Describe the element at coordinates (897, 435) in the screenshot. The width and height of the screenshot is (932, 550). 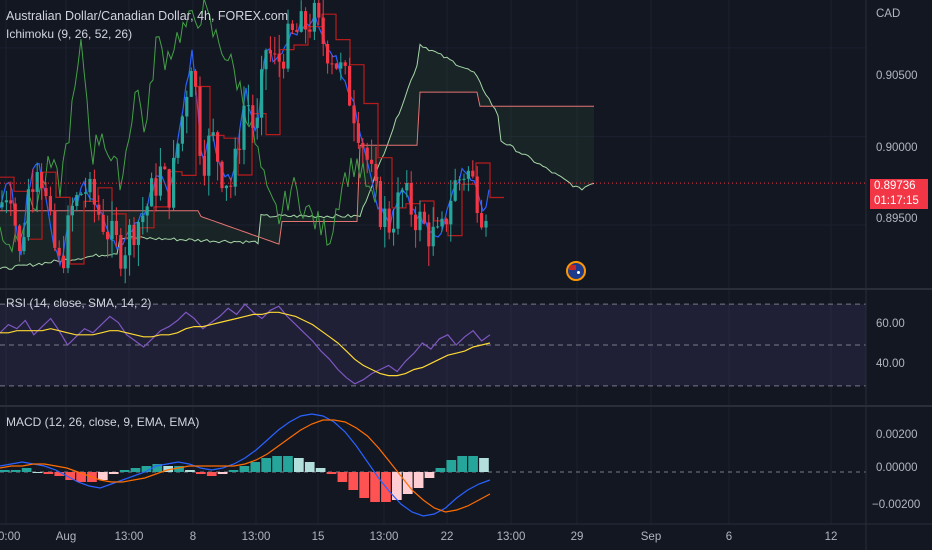
I see `macd-tick: 0.00200` at that location.